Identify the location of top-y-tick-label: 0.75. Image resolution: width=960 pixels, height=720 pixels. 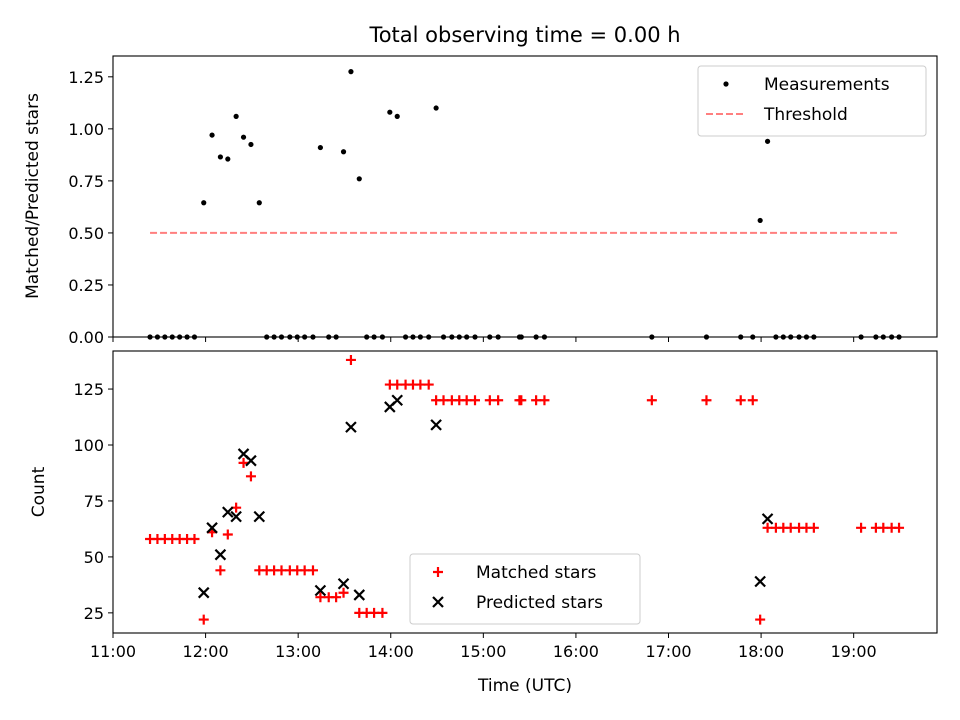
(86, 181).